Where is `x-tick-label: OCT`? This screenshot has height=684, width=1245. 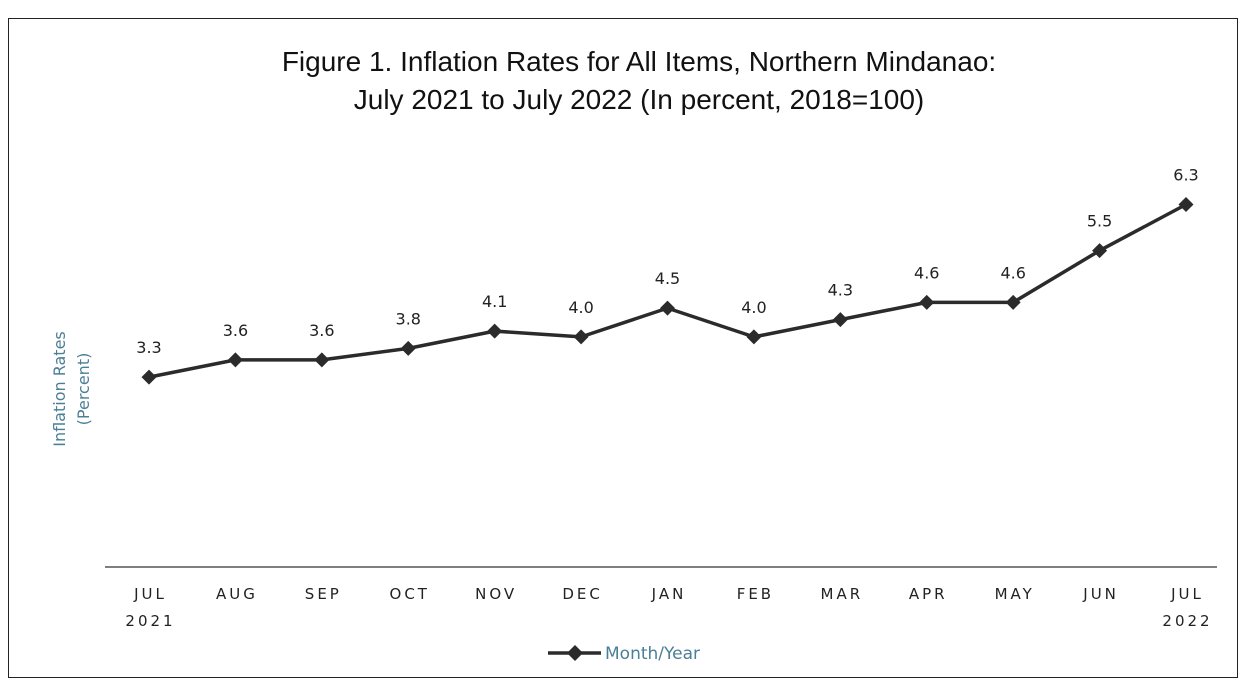
x-tick-label: OCT is located at coordinates (410, 594).